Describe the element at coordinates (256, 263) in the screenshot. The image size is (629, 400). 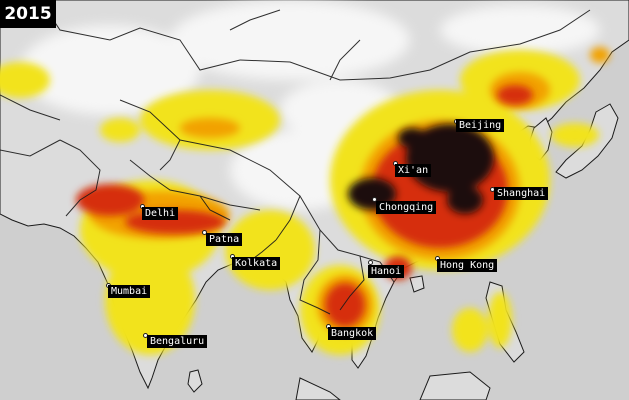
I see `city-label-kolkata: Kolkata` at that location.